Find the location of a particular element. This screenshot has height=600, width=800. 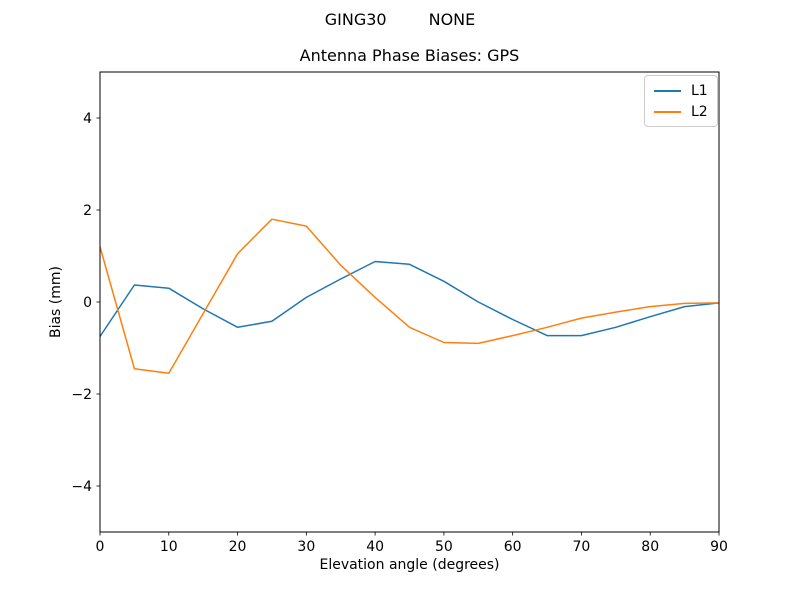

x-tick-label: 0 is located at coordinates (100, 547).